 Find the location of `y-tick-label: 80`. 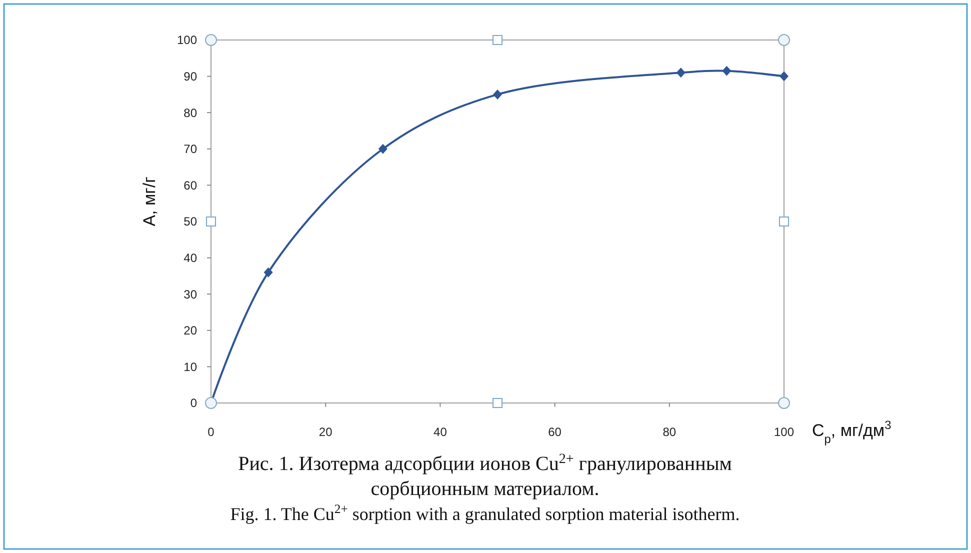

y-tick-label: 80 is located at coordinates (191, 113).